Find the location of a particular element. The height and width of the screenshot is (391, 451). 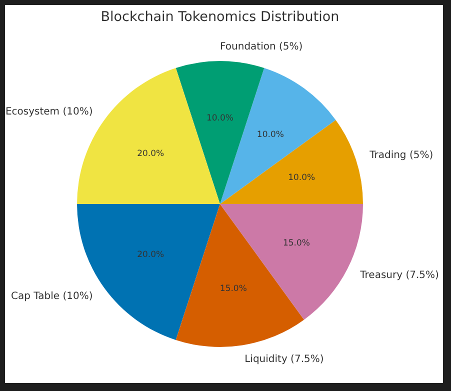

pie-slice is located at coordinates (291, 162).